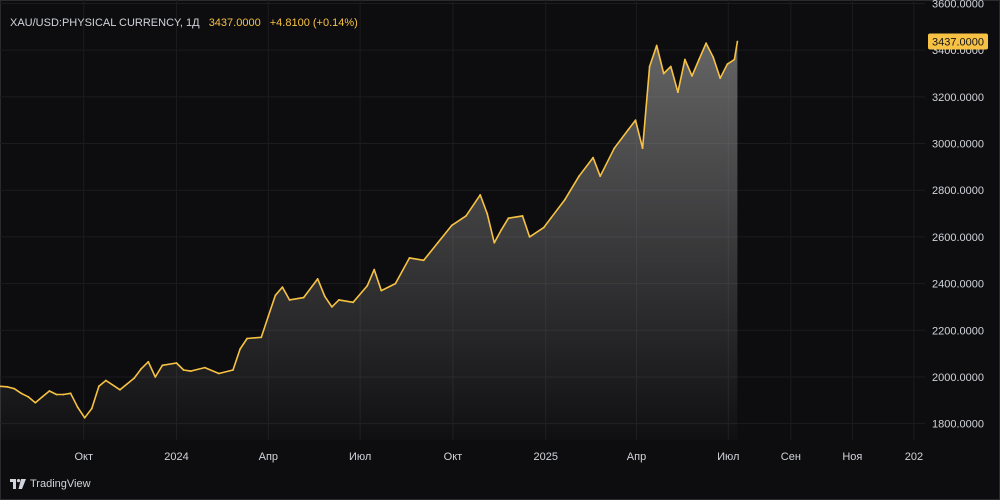 The height and width of the screenshot is (500, 1000). What do you see at coordinates (234, 23) in the screenshot?
I see `last-price: 3437.0000` at bounding box center [234, 23].